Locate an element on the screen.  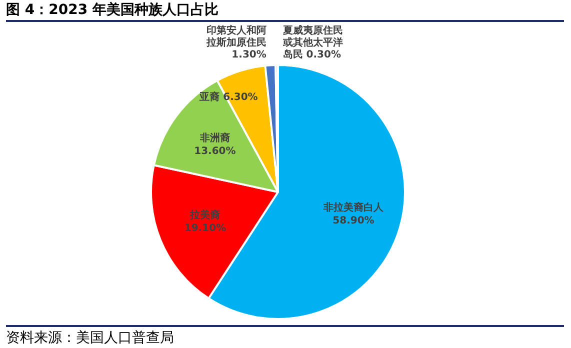
data-label: 19.10% is located at coordinates (205, 228).